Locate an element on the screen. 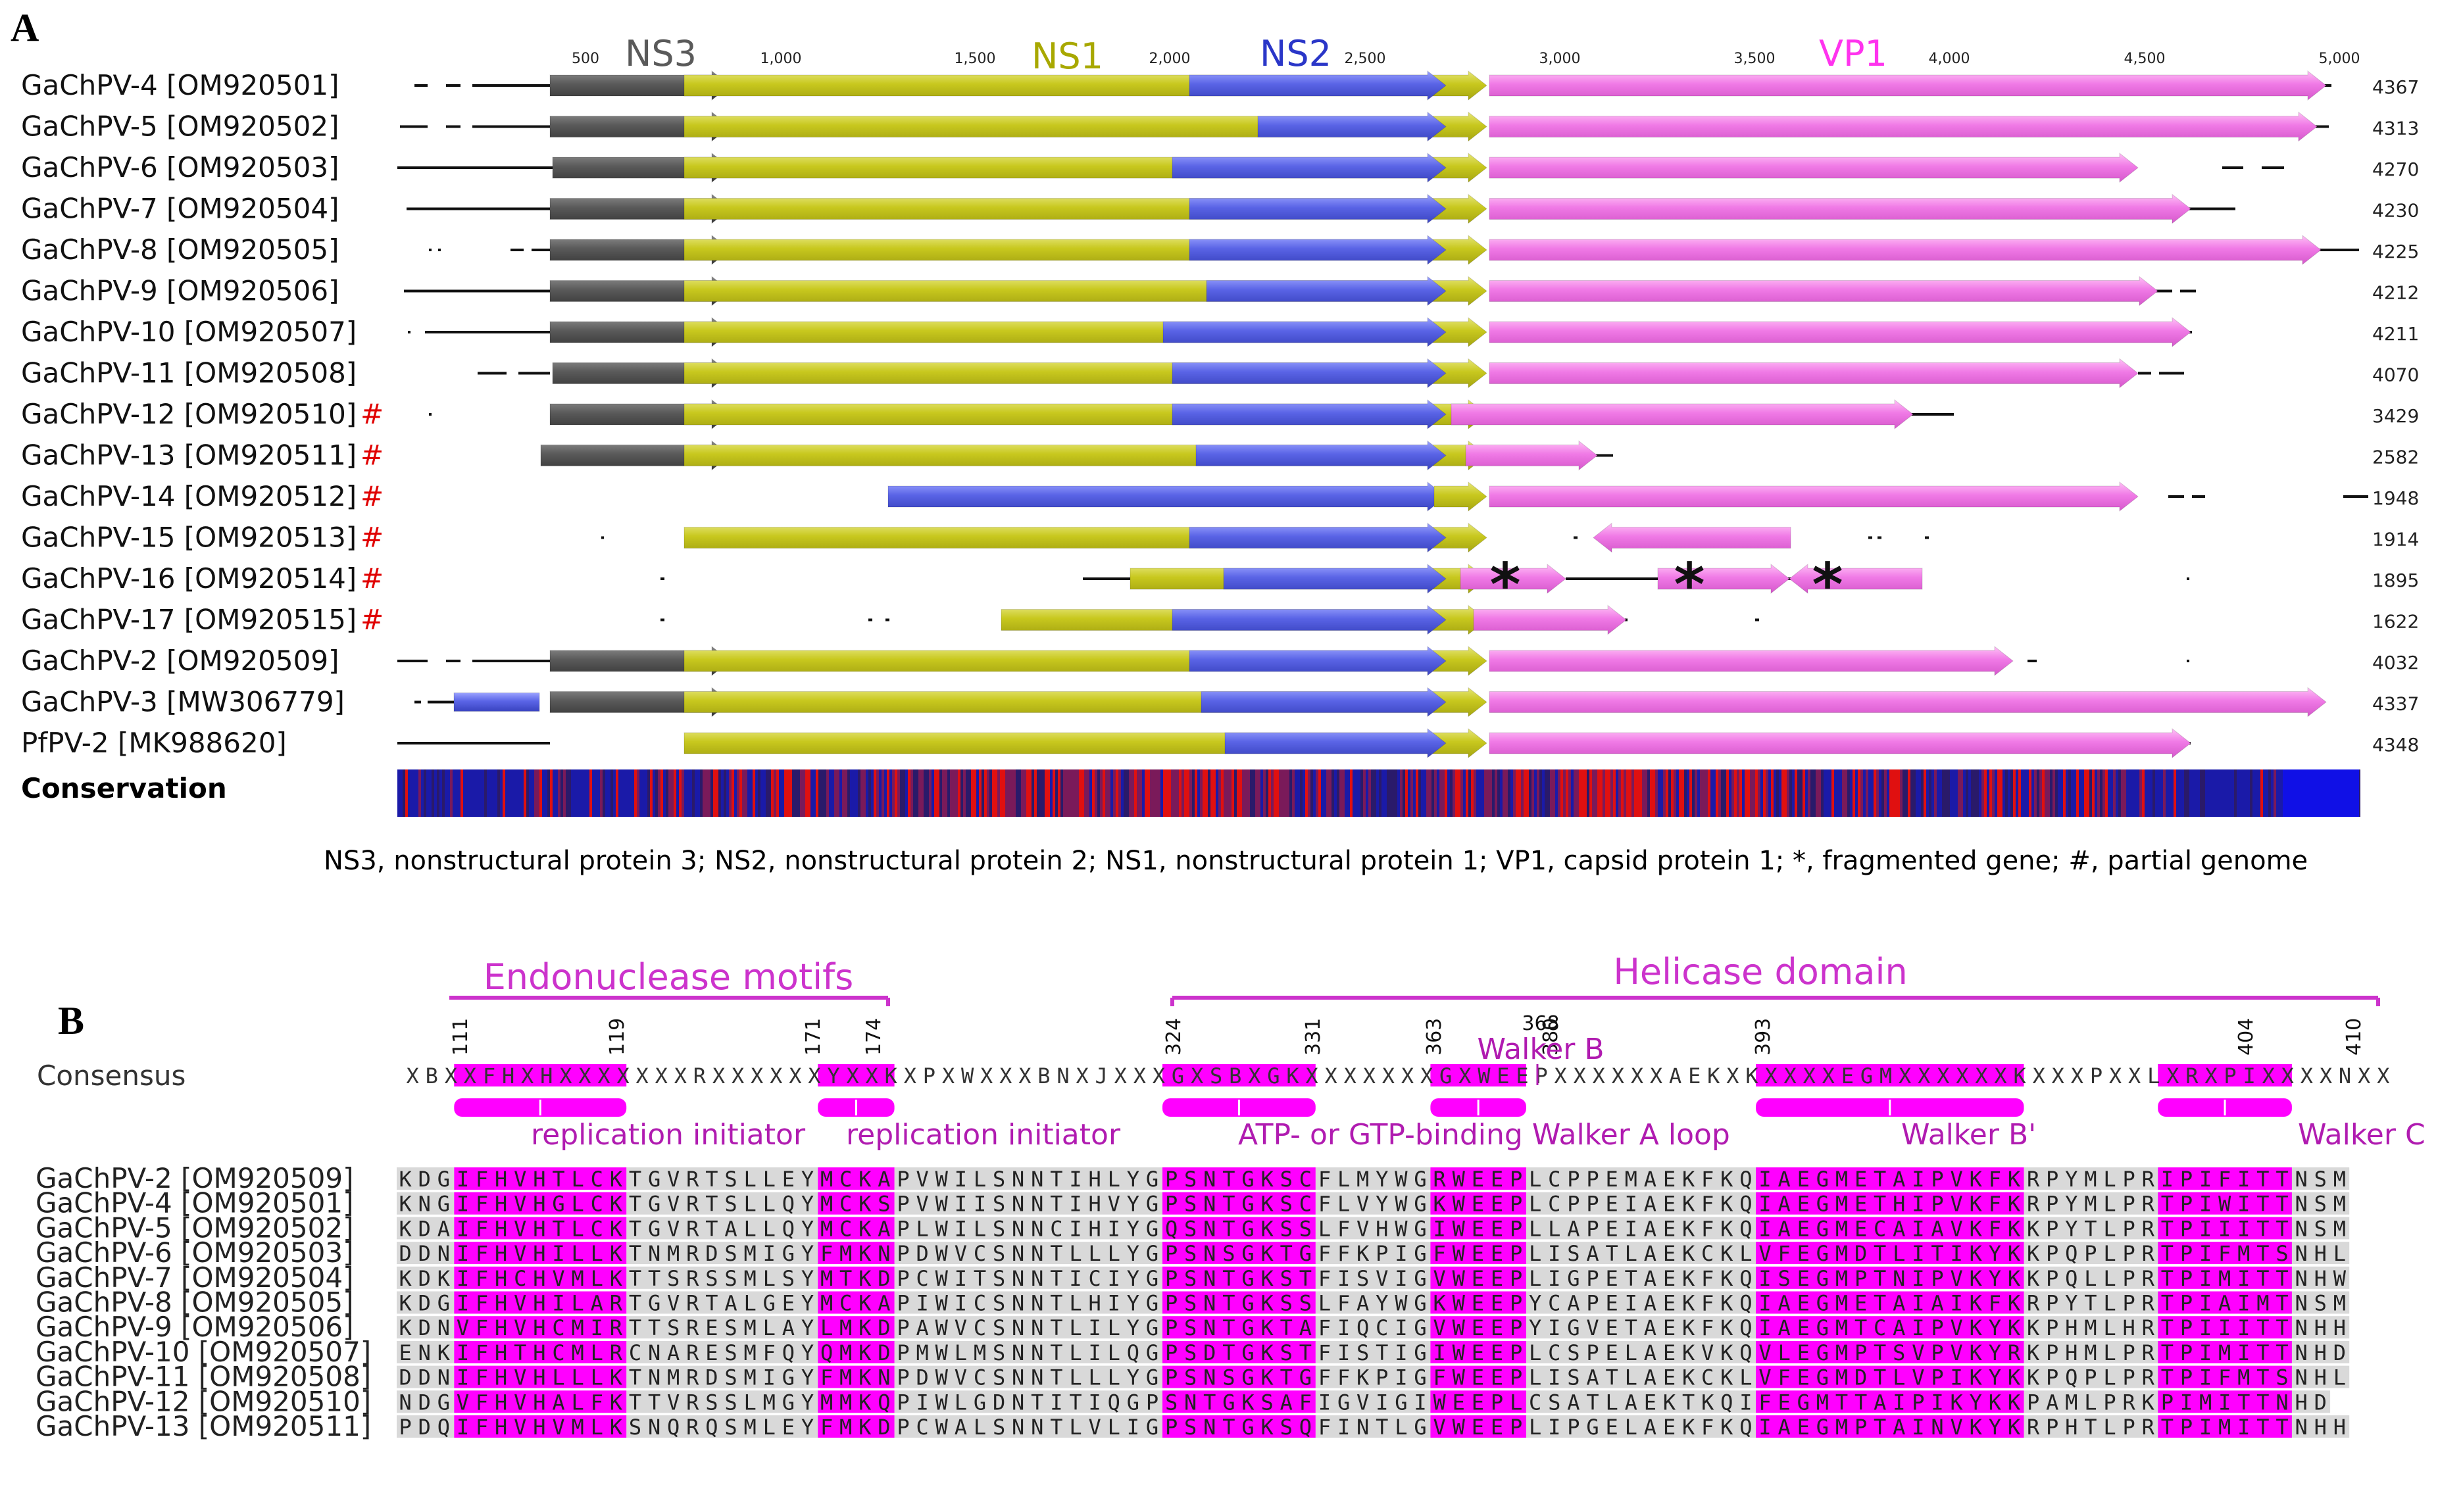  alignment-sequence-name: GaChPV-12 [OM920510] is located at coordinates (204, 1401).